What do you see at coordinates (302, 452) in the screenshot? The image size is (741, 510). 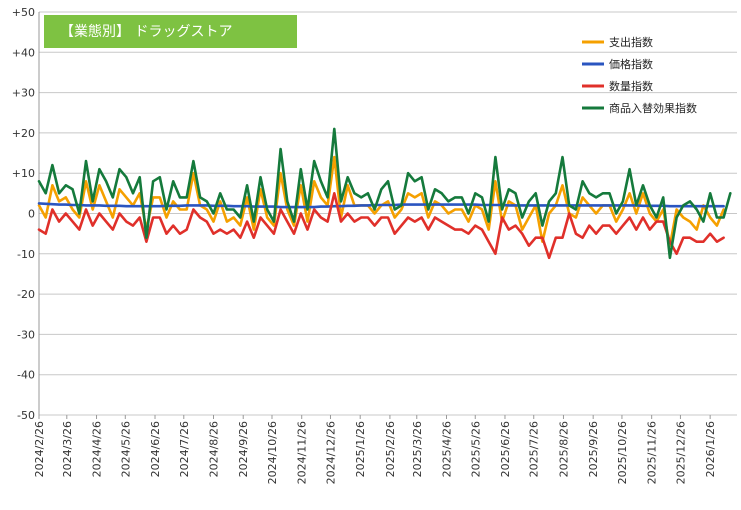 I see `x-tick-label: 2024/11/26` at bounding box center [302, 452].